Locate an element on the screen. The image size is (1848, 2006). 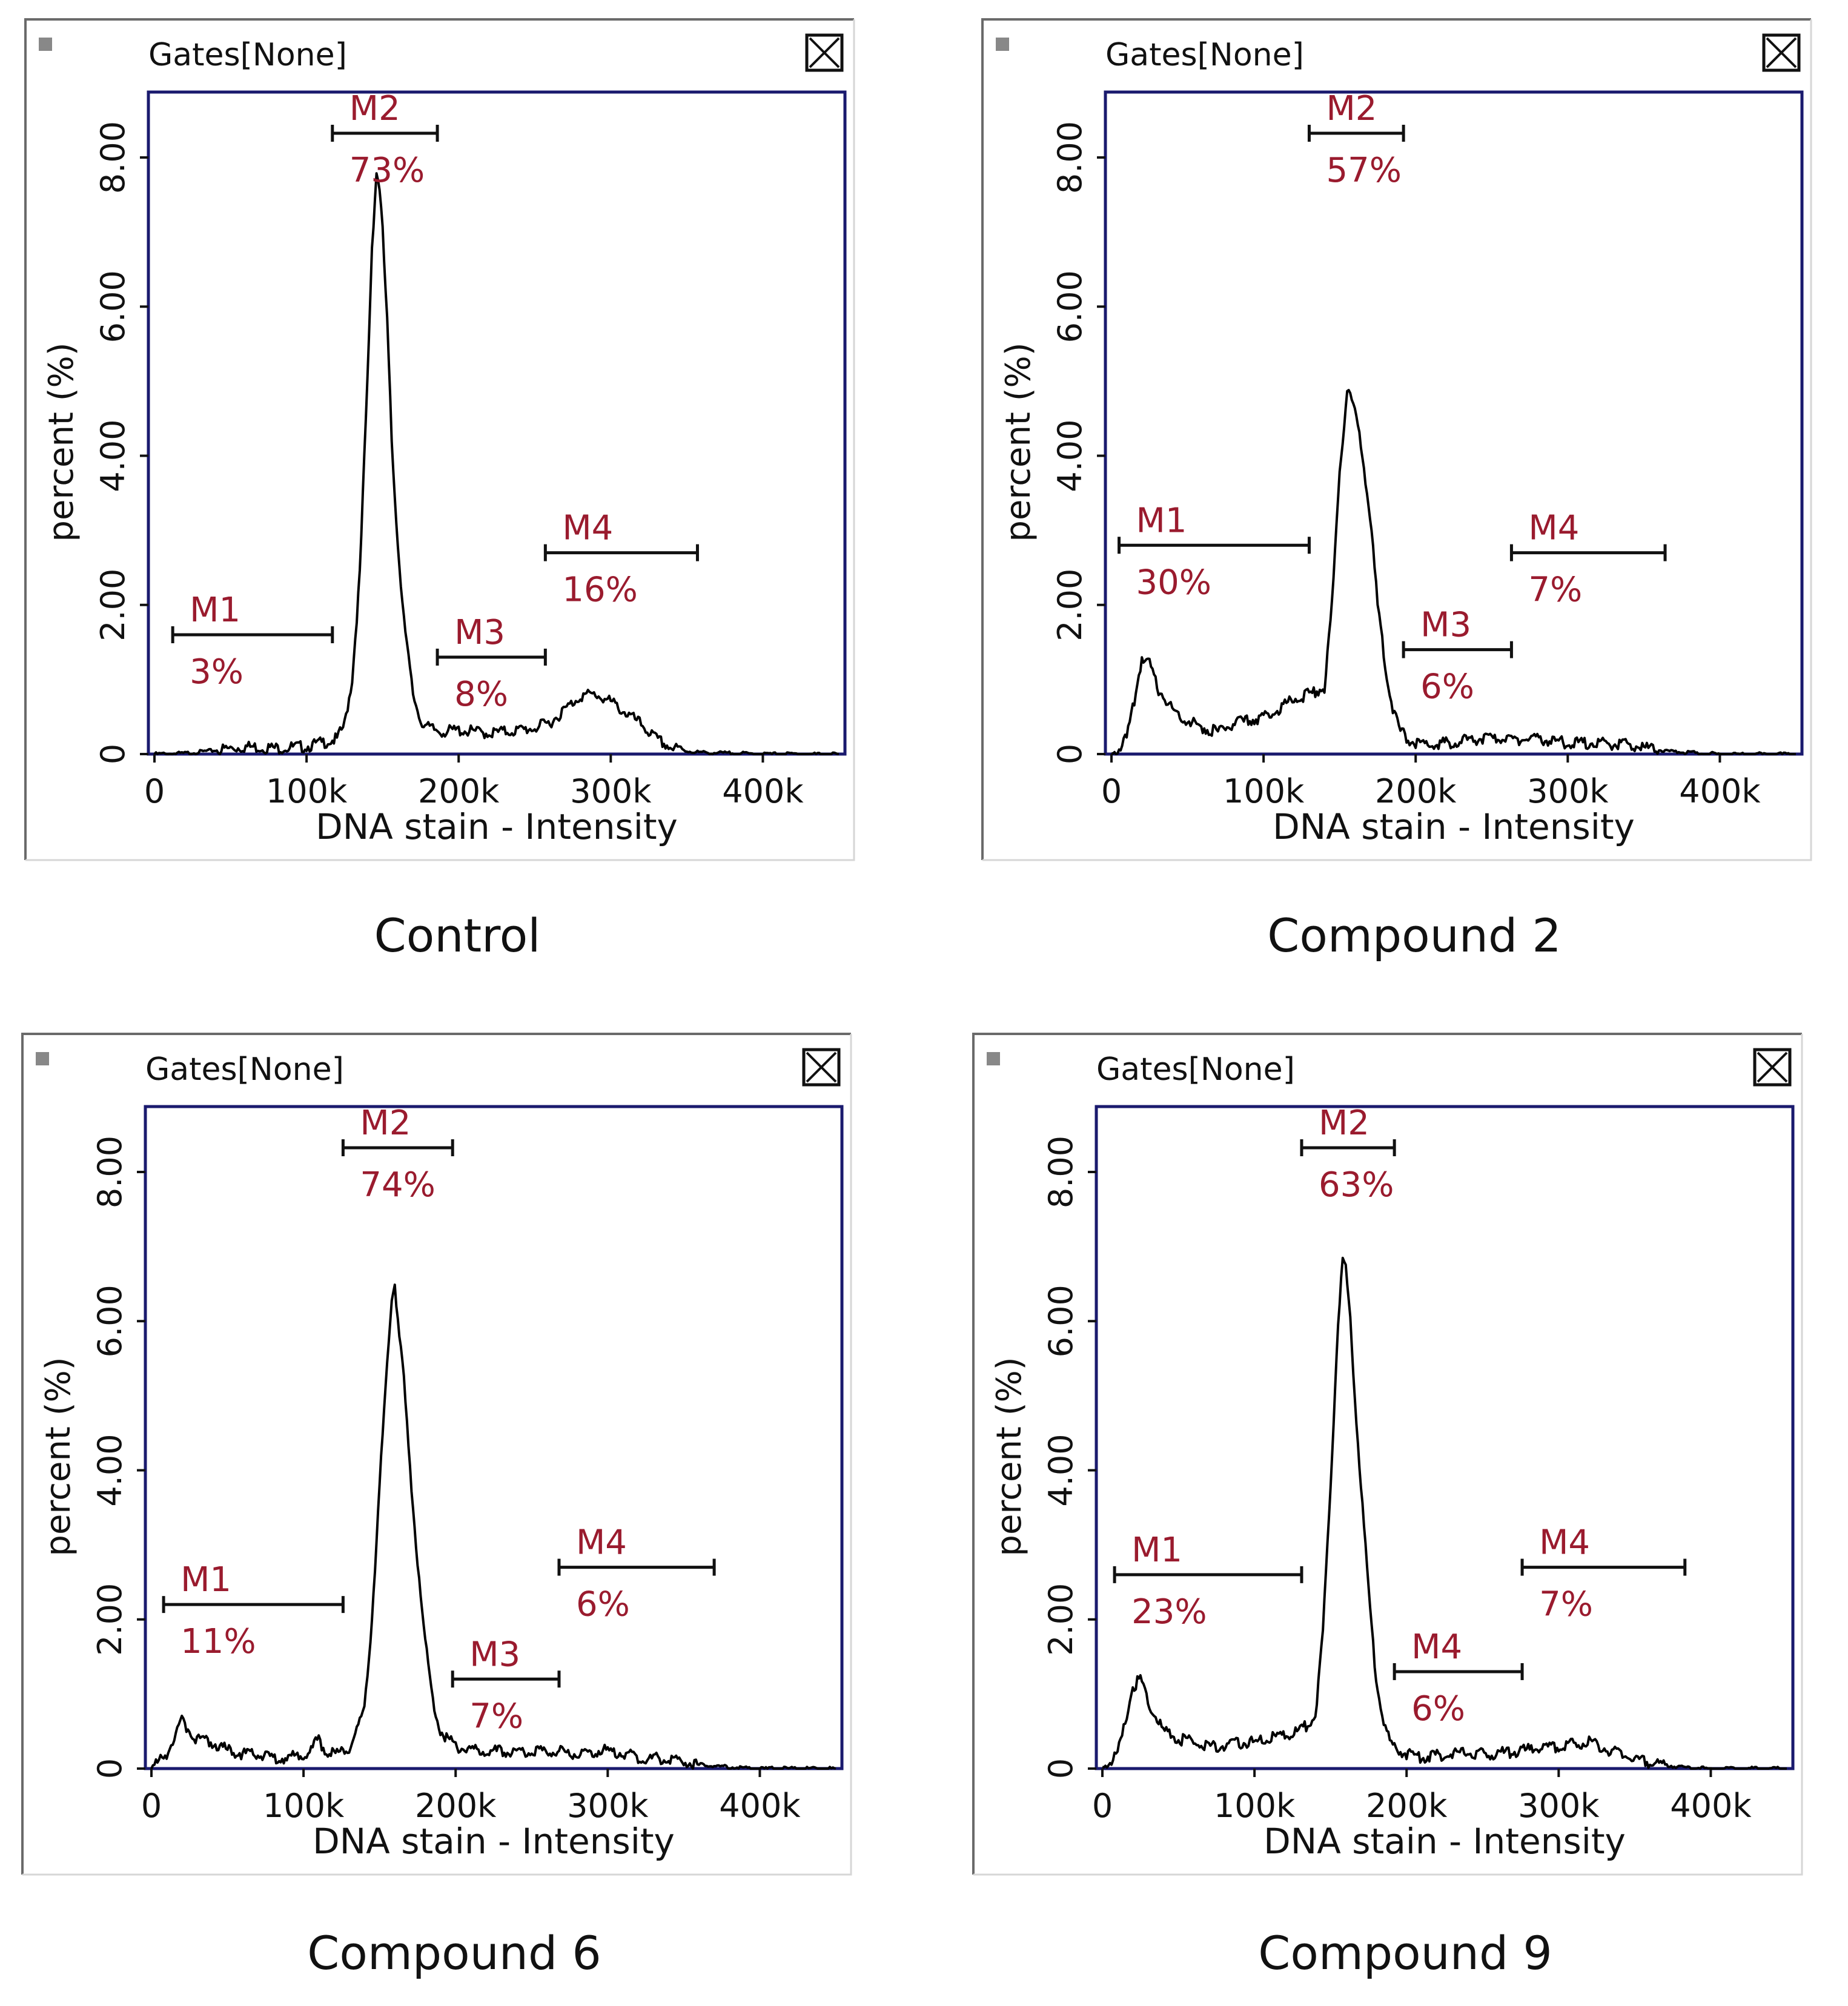
marker-m2: M2 57% is located at coordinates (1356, 140).